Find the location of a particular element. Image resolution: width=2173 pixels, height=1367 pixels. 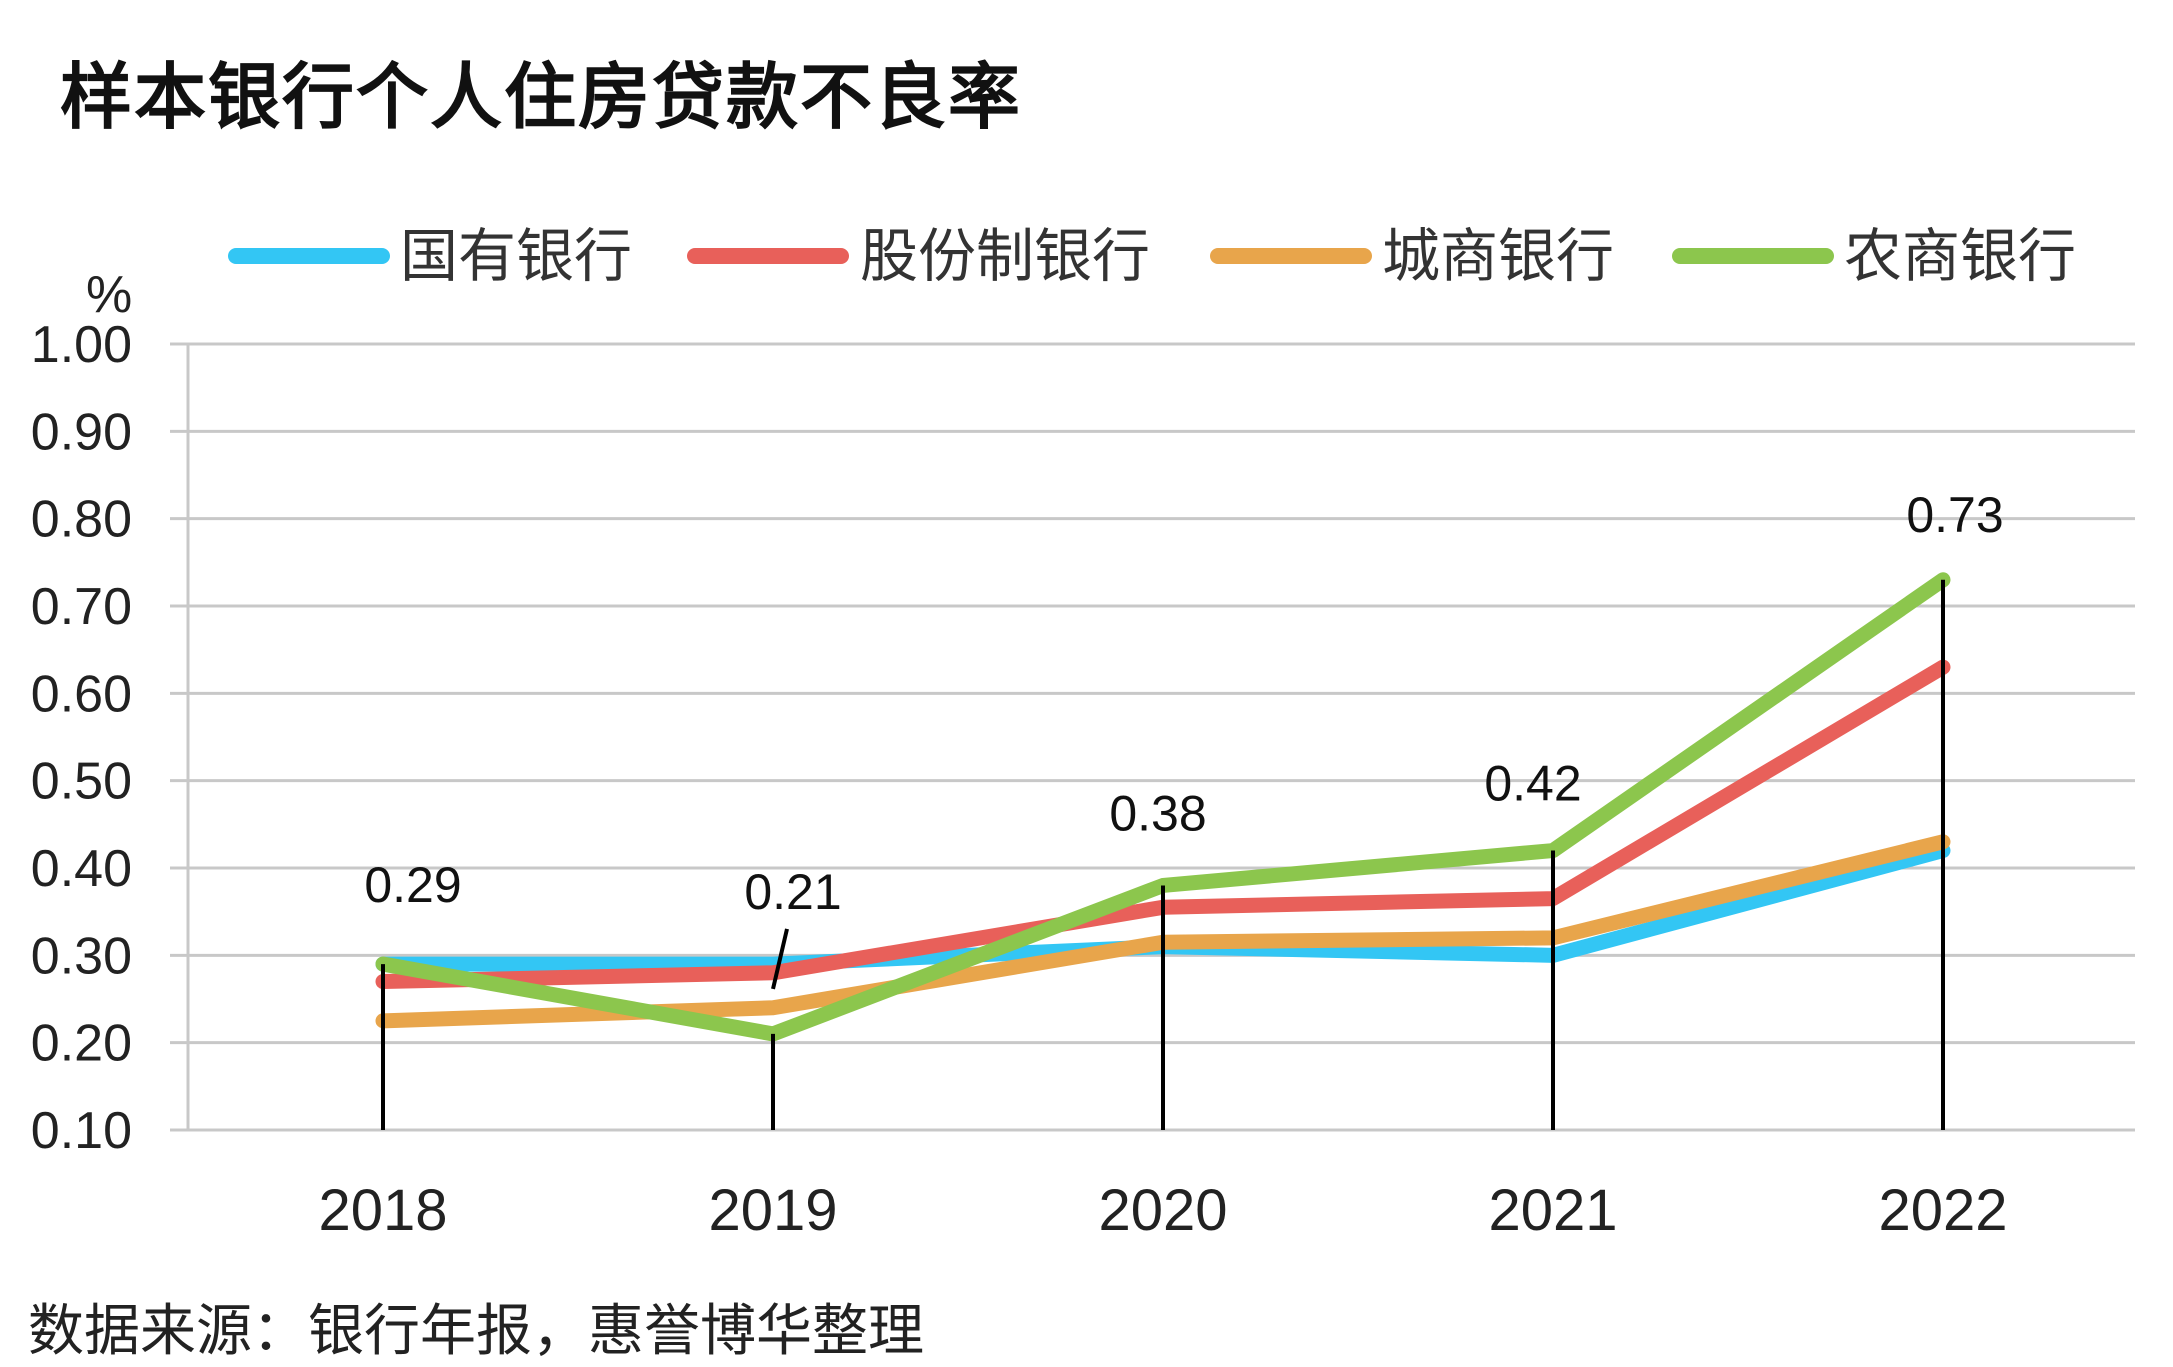

legend-label: 农商银行 is located at coordinates (1960, 256).